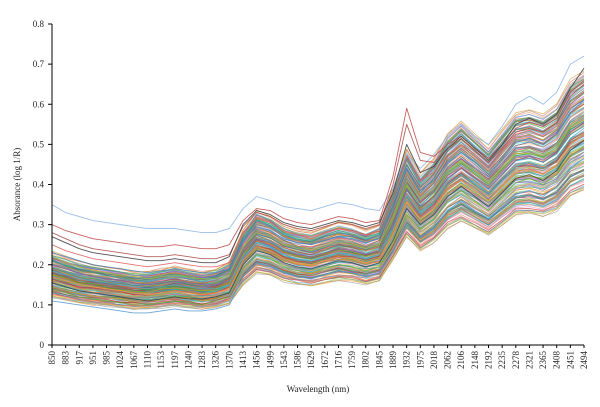  Describe the element at coordinates (17, 184) in the screenshot. I see `y-axis-title: Absorance (log 1/R)` at that location.